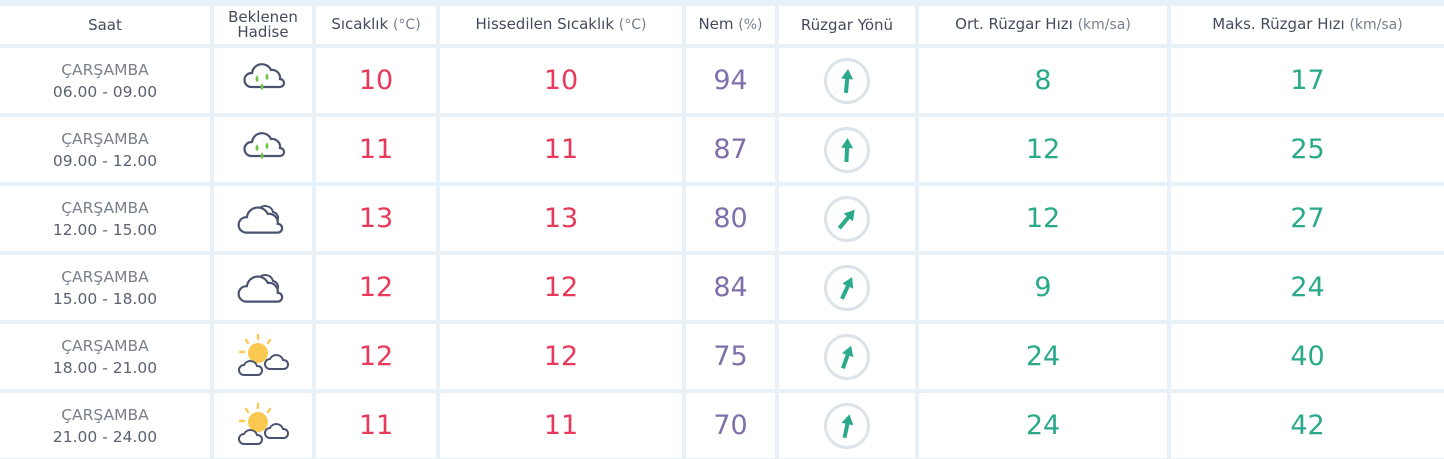 This screenshot has height=459, width=1444. I want to click on header-label: Ort. Rüzgar Hızı, so click(1014, 24).